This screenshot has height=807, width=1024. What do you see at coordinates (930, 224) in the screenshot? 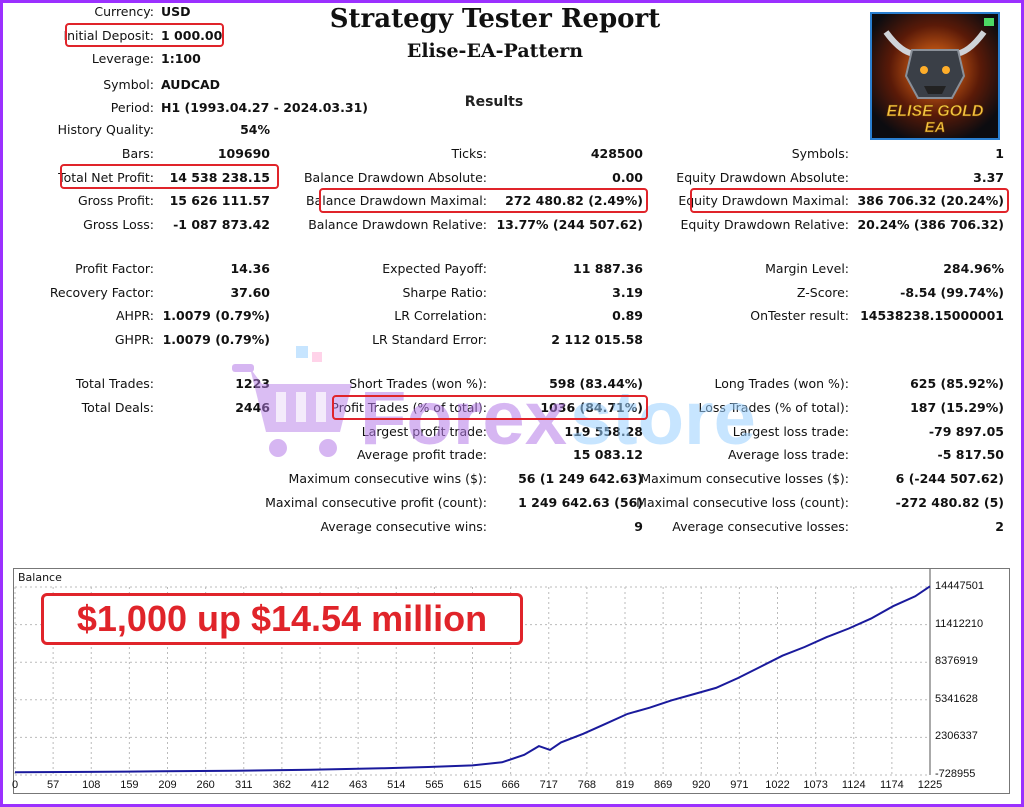
I see `equity-dd-rel-value: 20.24% (386 706.32)` at bounding box center [930, 224].